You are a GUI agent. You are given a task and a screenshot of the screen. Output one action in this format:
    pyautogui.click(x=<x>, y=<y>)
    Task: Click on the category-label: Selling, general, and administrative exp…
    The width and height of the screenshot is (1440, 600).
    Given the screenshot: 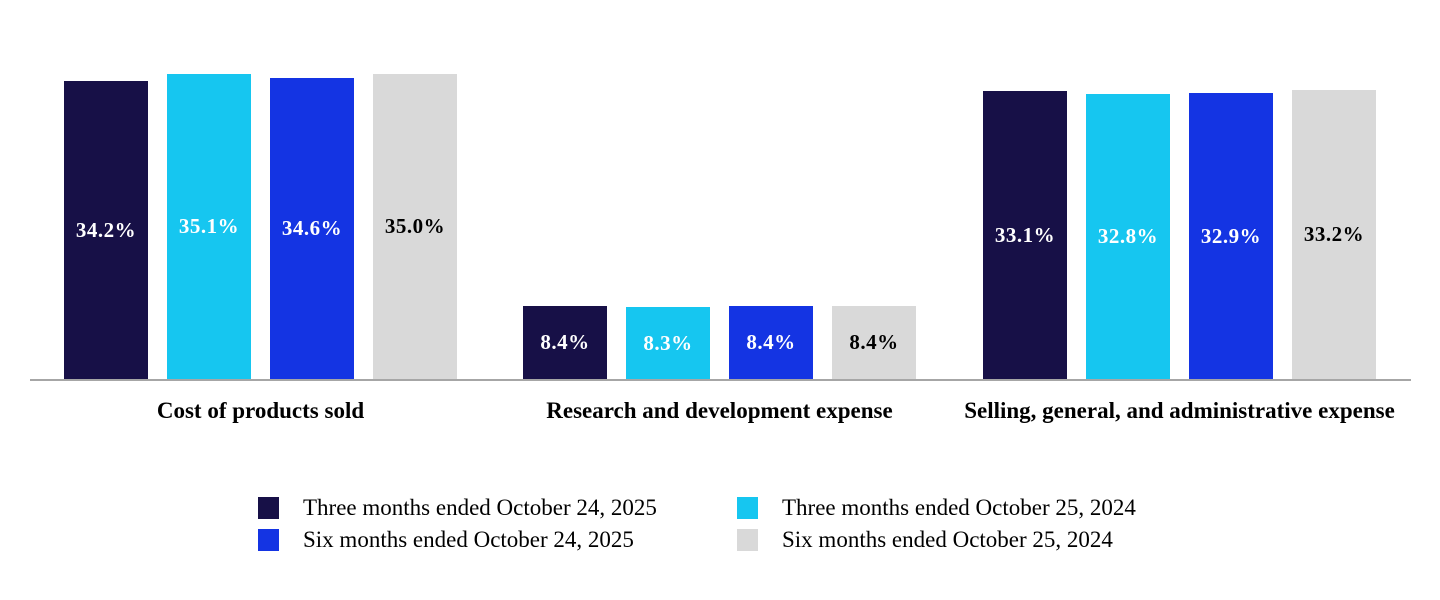 What is the action you would take?
    pyautogui.click(x=1179, y=410)
    